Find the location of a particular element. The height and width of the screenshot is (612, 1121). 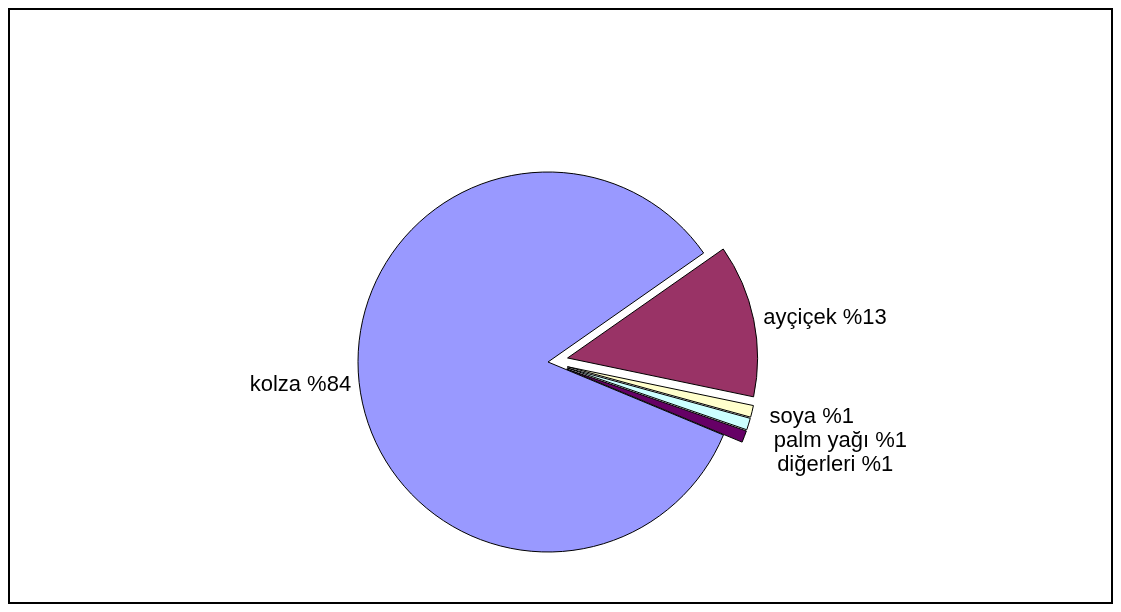

slice-label: diğerleri %1 is located at coordinates (835, 464).